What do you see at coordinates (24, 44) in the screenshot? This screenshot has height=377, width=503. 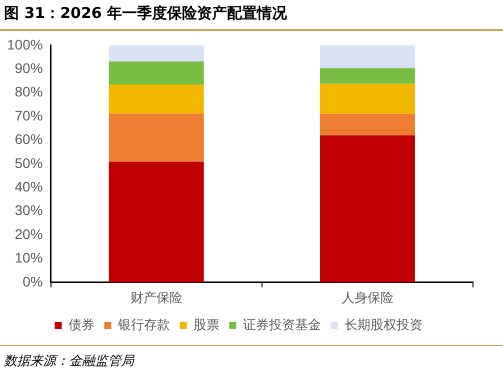 I see `y-tick-label: 100%` at bounding box center [24, 44].